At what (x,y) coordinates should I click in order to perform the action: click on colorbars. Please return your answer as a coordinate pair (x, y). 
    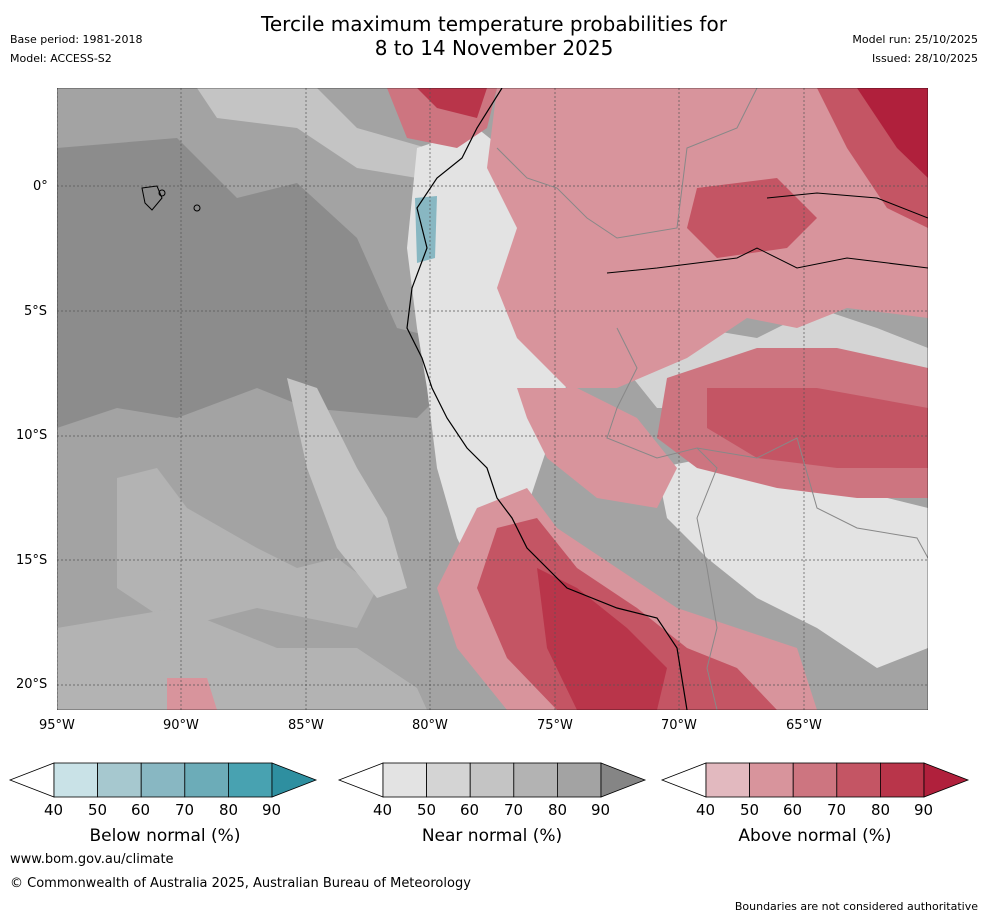
    Looking at the image, I should click on (489, 780).